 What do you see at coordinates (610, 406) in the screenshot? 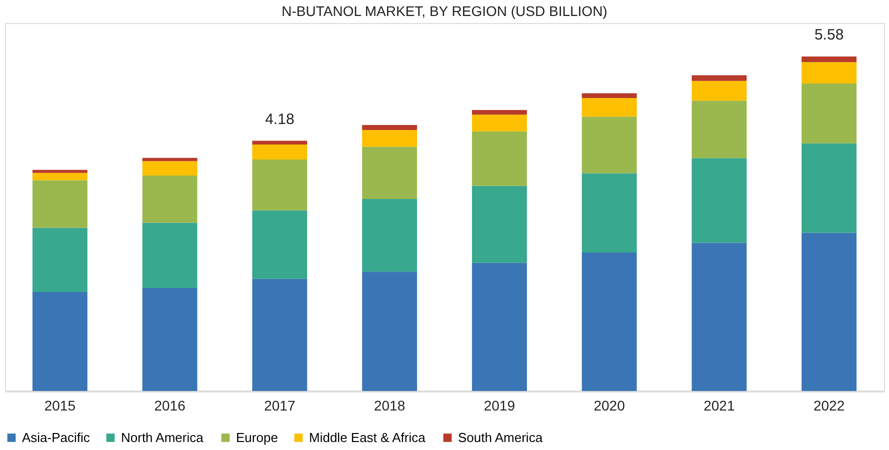
I see `x-tick-label: 2020` at bounding box center [610, 406].